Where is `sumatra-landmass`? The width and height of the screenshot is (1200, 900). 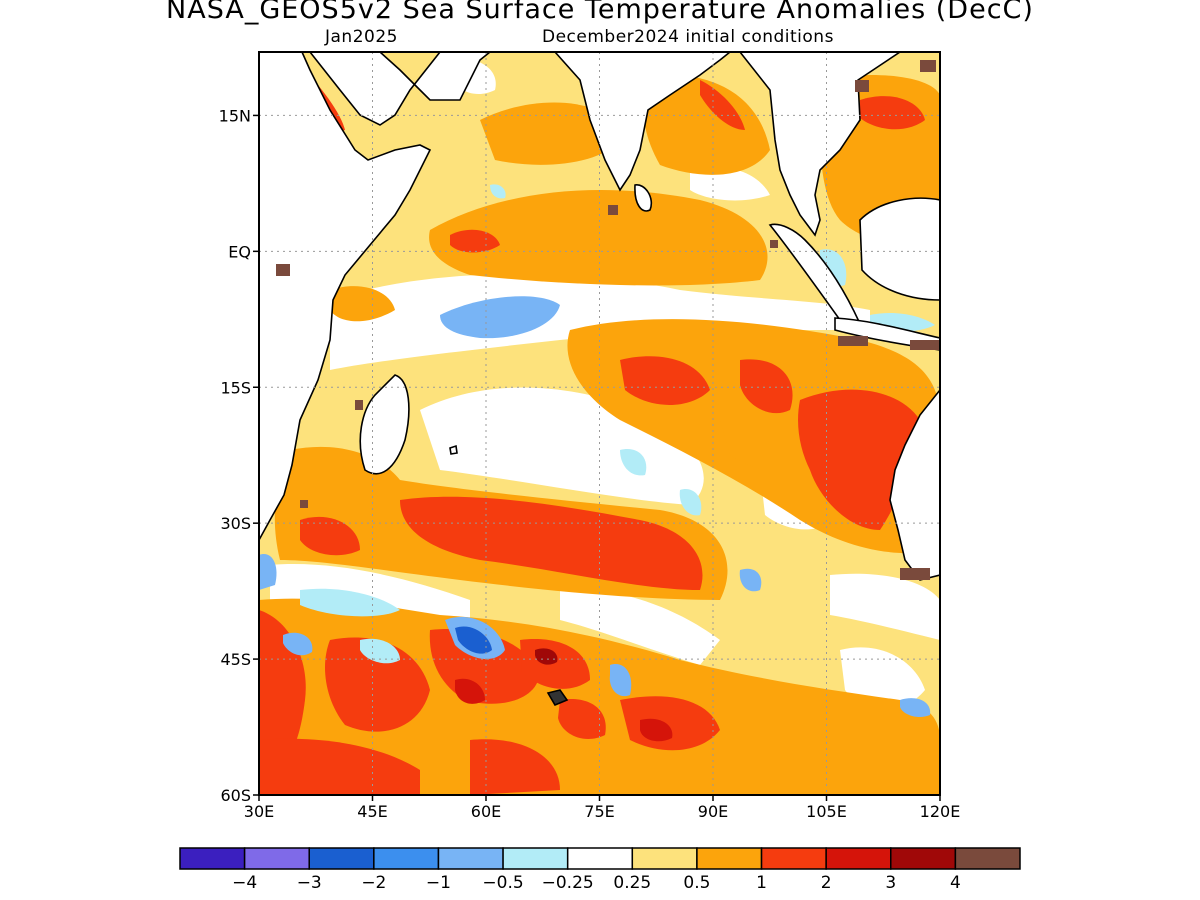 sumatra-landmass is located at coordinates (817, 280).